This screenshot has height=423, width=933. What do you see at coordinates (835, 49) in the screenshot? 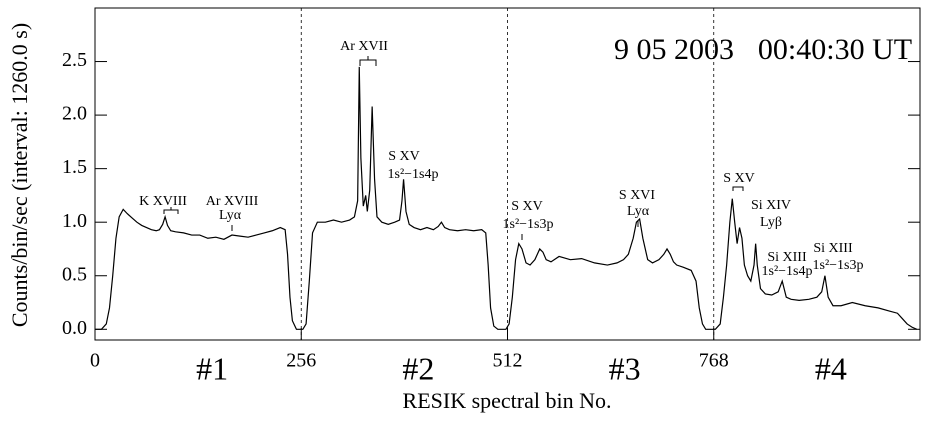
I see `time: 00:40:30 UT` at bounding box center [835, 49].